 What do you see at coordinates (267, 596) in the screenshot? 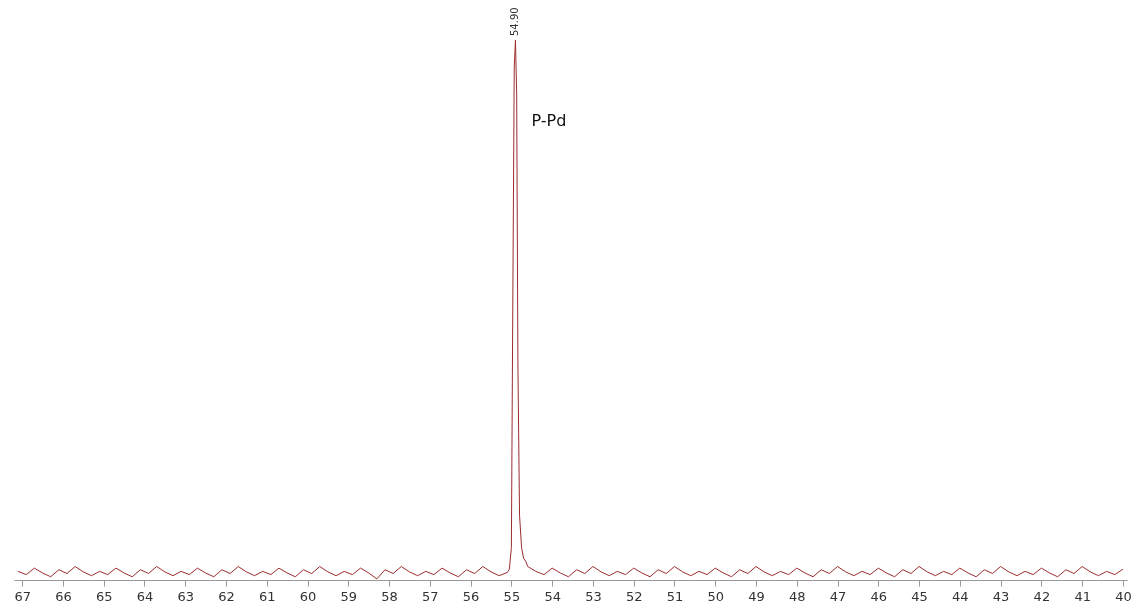
I see `x-tick-label: 61` at bounding box center [267, 596].